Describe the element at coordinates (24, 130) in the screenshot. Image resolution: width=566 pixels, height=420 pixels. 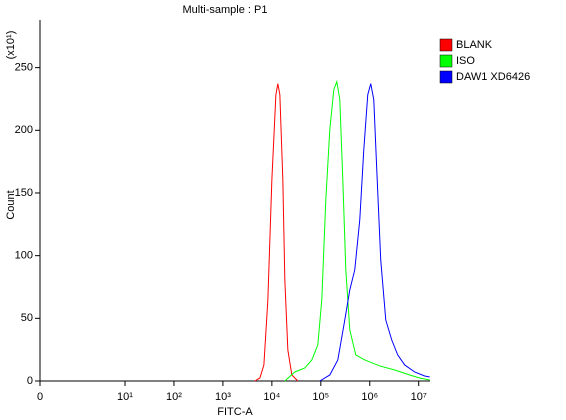
I see `y-tick-label: 200` at that location.